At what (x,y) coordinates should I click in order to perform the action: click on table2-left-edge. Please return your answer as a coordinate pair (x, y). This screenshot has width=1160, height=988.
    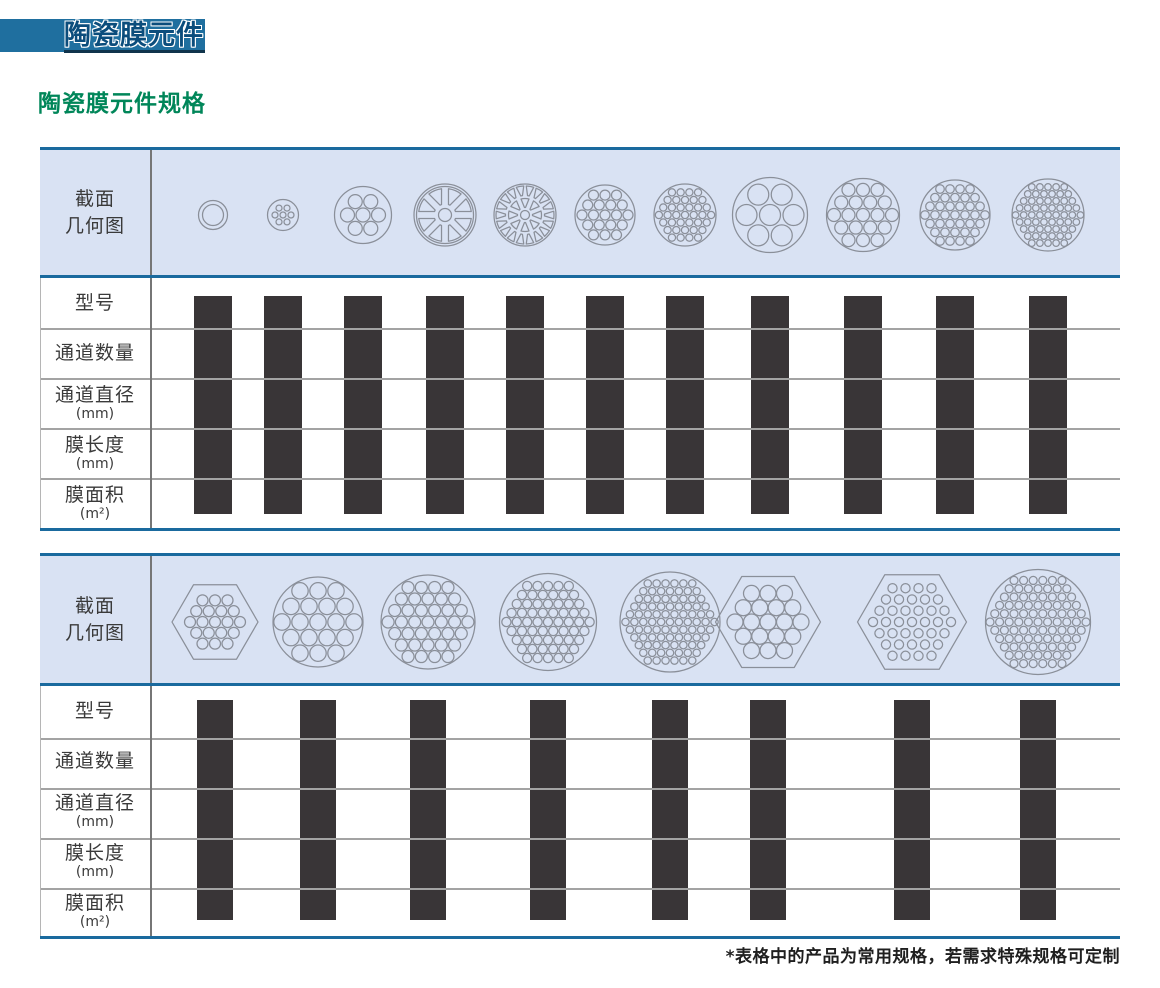
    Looking at the image, I should click on (40, 811).